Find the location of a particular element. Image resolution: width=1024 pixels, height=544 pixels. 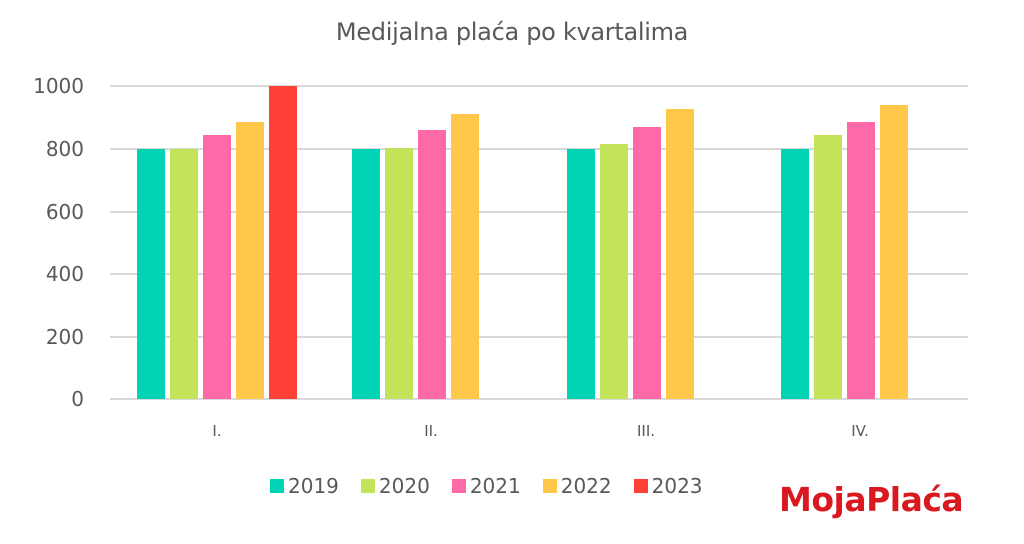

x-tick-label: II. is located at coordinates (431, 431).